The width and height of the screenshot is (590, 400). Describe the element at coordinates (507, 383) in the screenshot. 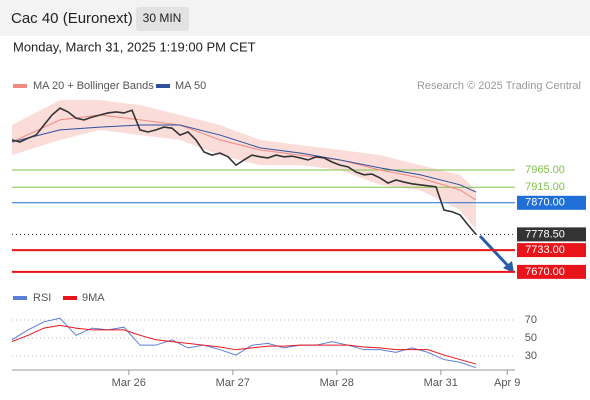

I see `x-tick-label: Apr 9` at that location.